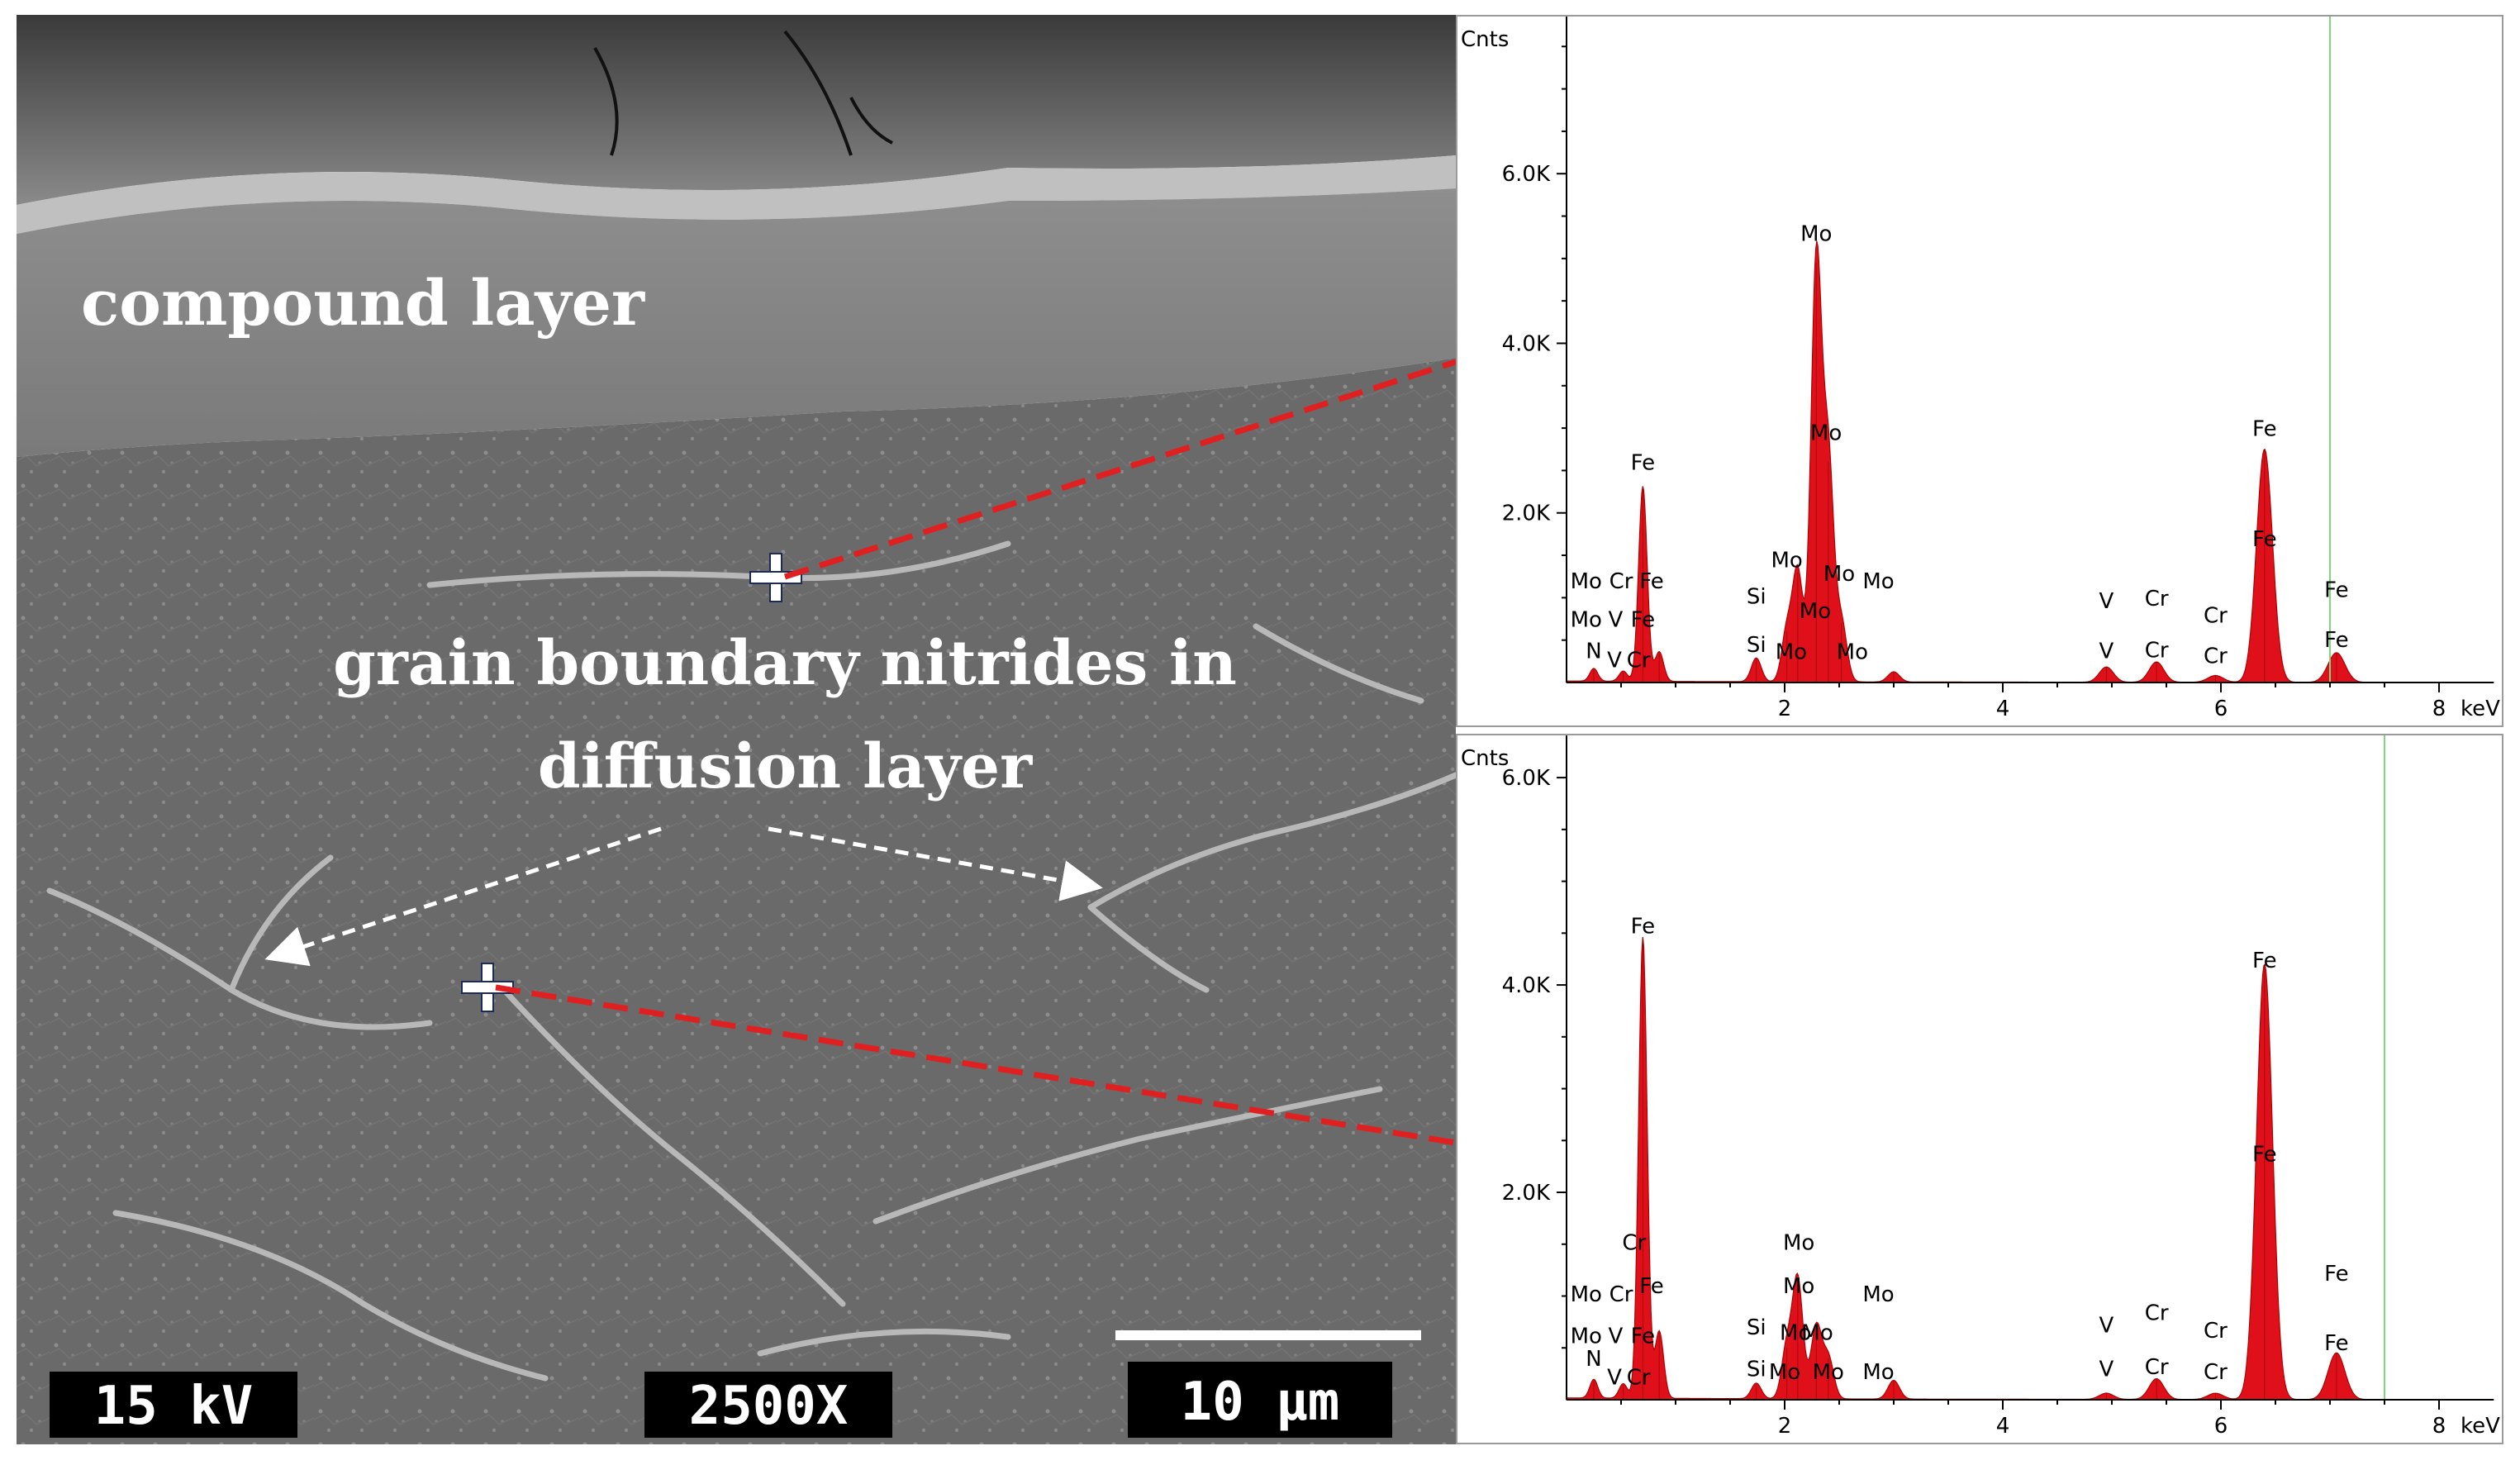 Image resolution: width=2520 pixels, height=1465 pixels. What do you see at coordinates (2221, 709) in the screenshot?
I see `upper-x-tick-label: 6` at bounding box center [2221, 709].